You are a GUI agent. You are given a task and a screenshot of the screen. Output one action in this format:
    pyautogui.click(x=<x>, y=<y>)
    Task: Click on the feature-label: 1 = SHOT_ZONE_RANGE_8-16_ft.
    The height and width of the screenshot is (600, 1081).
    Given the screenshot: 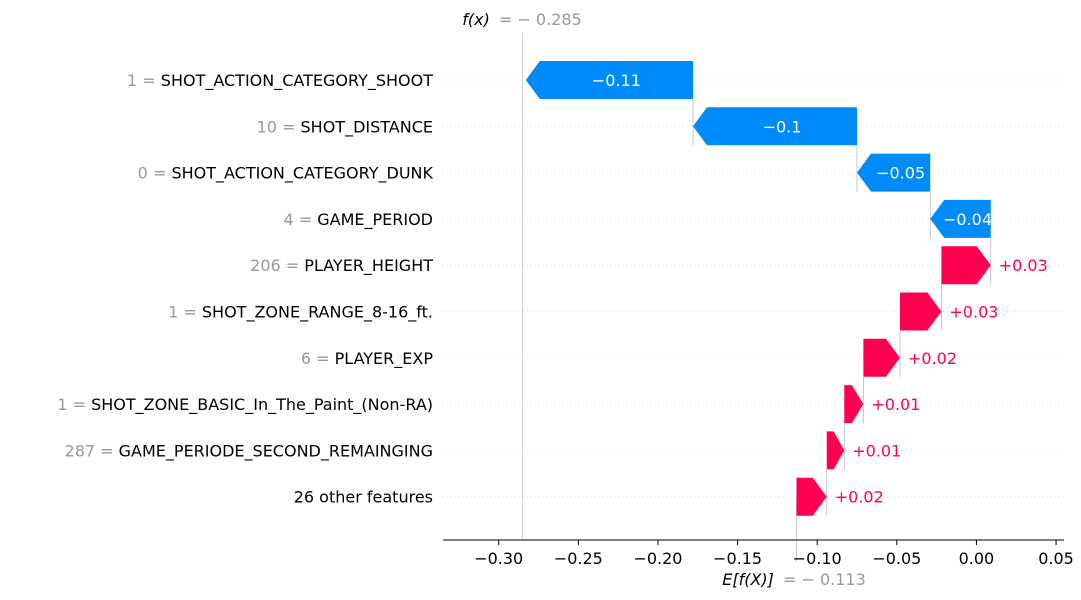 What is the action you would take?
    pyautogui.click(x=300, y=313)
    